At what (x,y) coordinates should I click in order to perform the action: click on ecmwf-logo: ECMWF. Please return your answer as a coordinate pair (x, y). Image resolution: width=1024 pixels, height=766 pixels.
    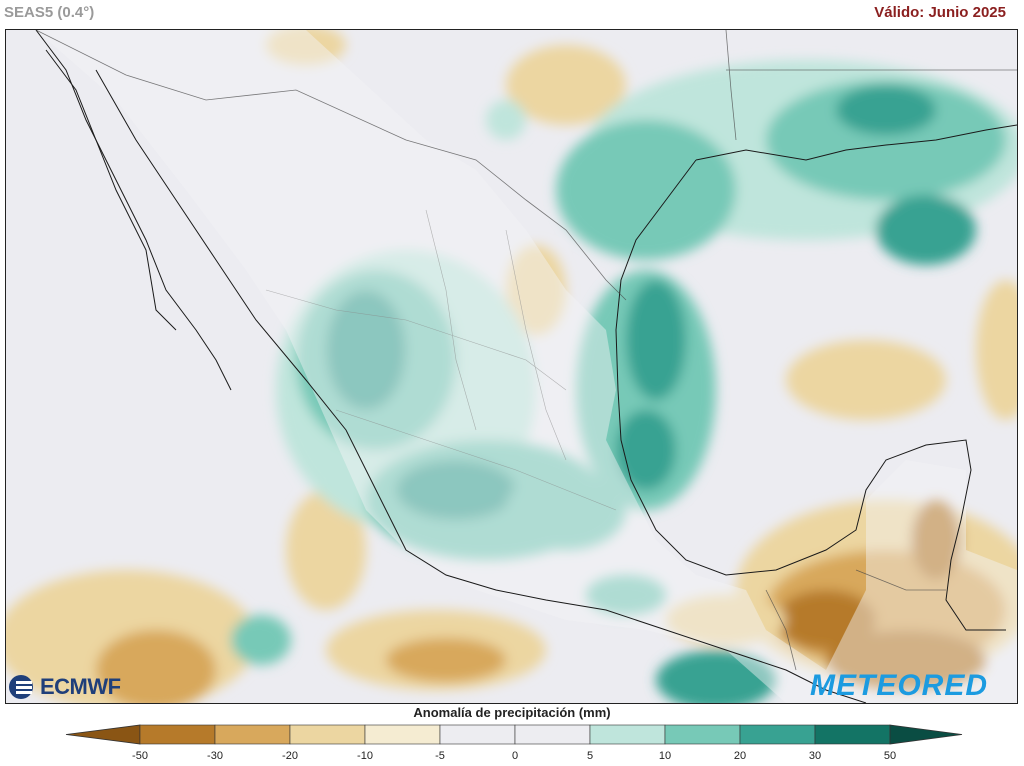
    Looking at the image, I should click on (64, 687).